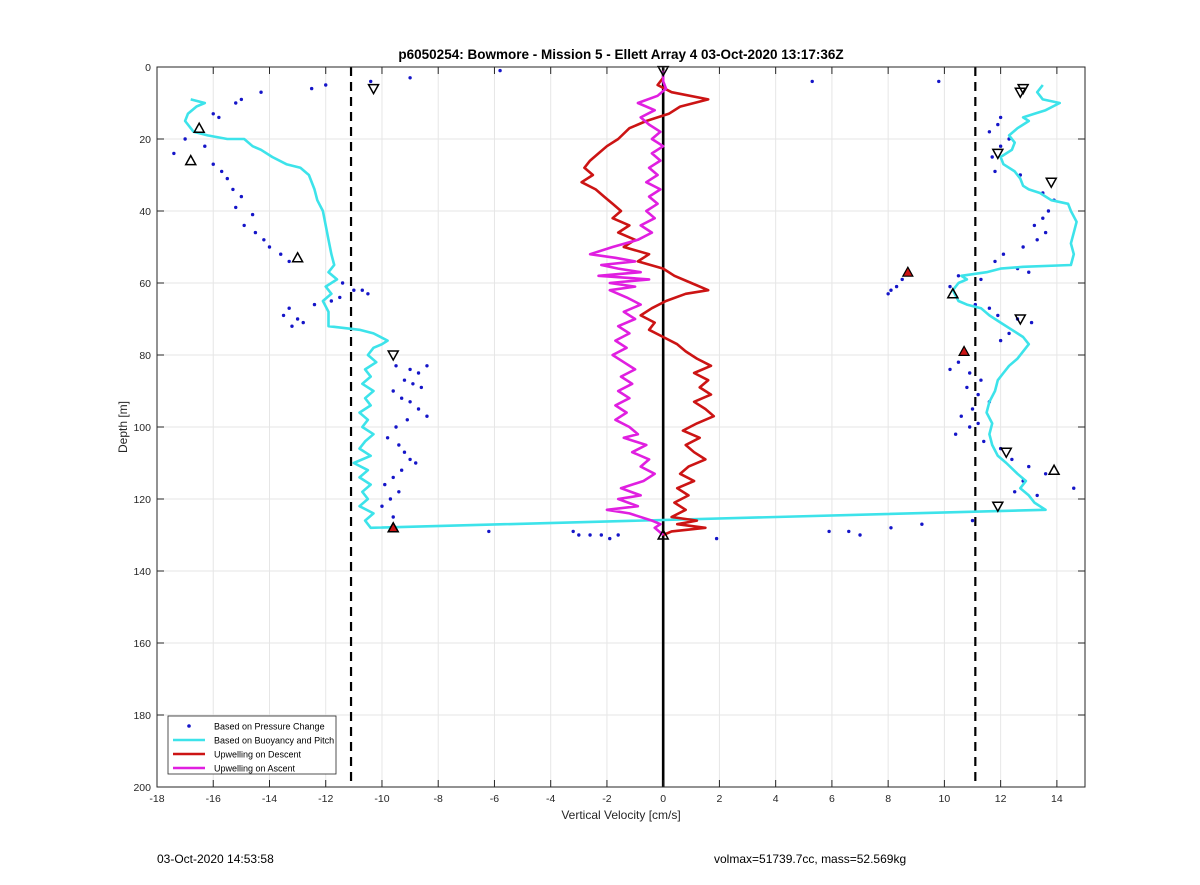 This screenshot has width=1200, height=885. I want to click on legend-swatch, so click(189, 726).